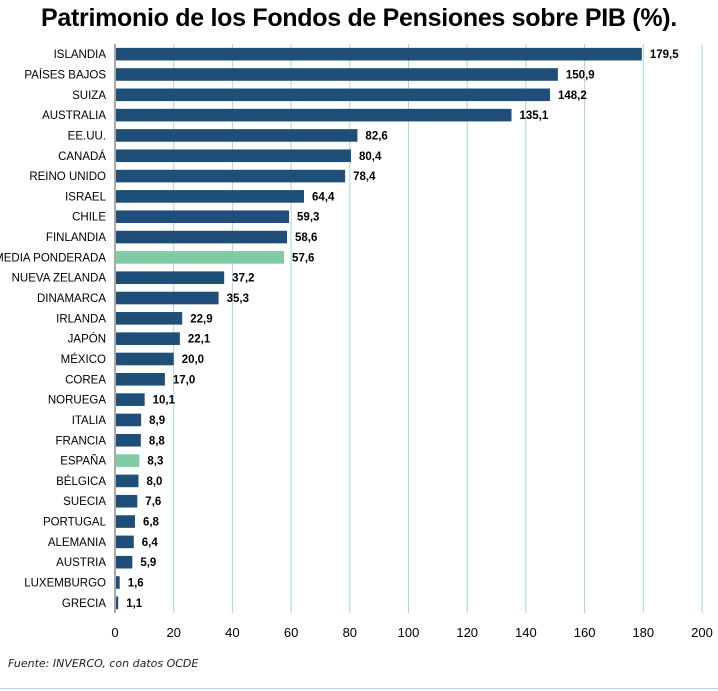  What do you see at coordinates (65, 584) in the screenshot?
I see `category-label: LUXEMBURGO` at bounding box center [65, 584].